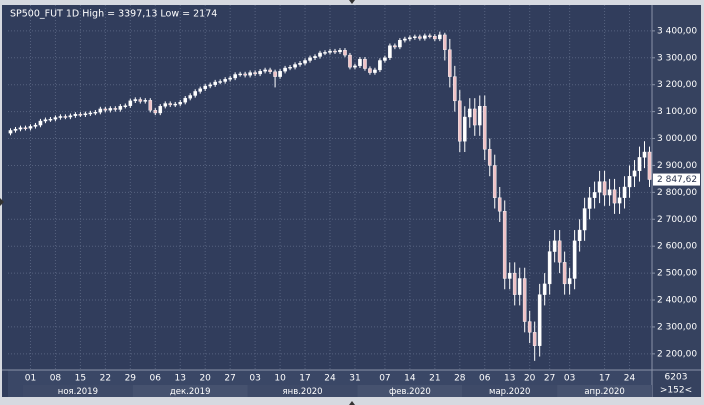 Image resolution: width=704 pixels, height=405 pixels. I want to click on chart-title: SP500_FUT 1D High = 3397,13 Low = 2174, so click(113, 14).